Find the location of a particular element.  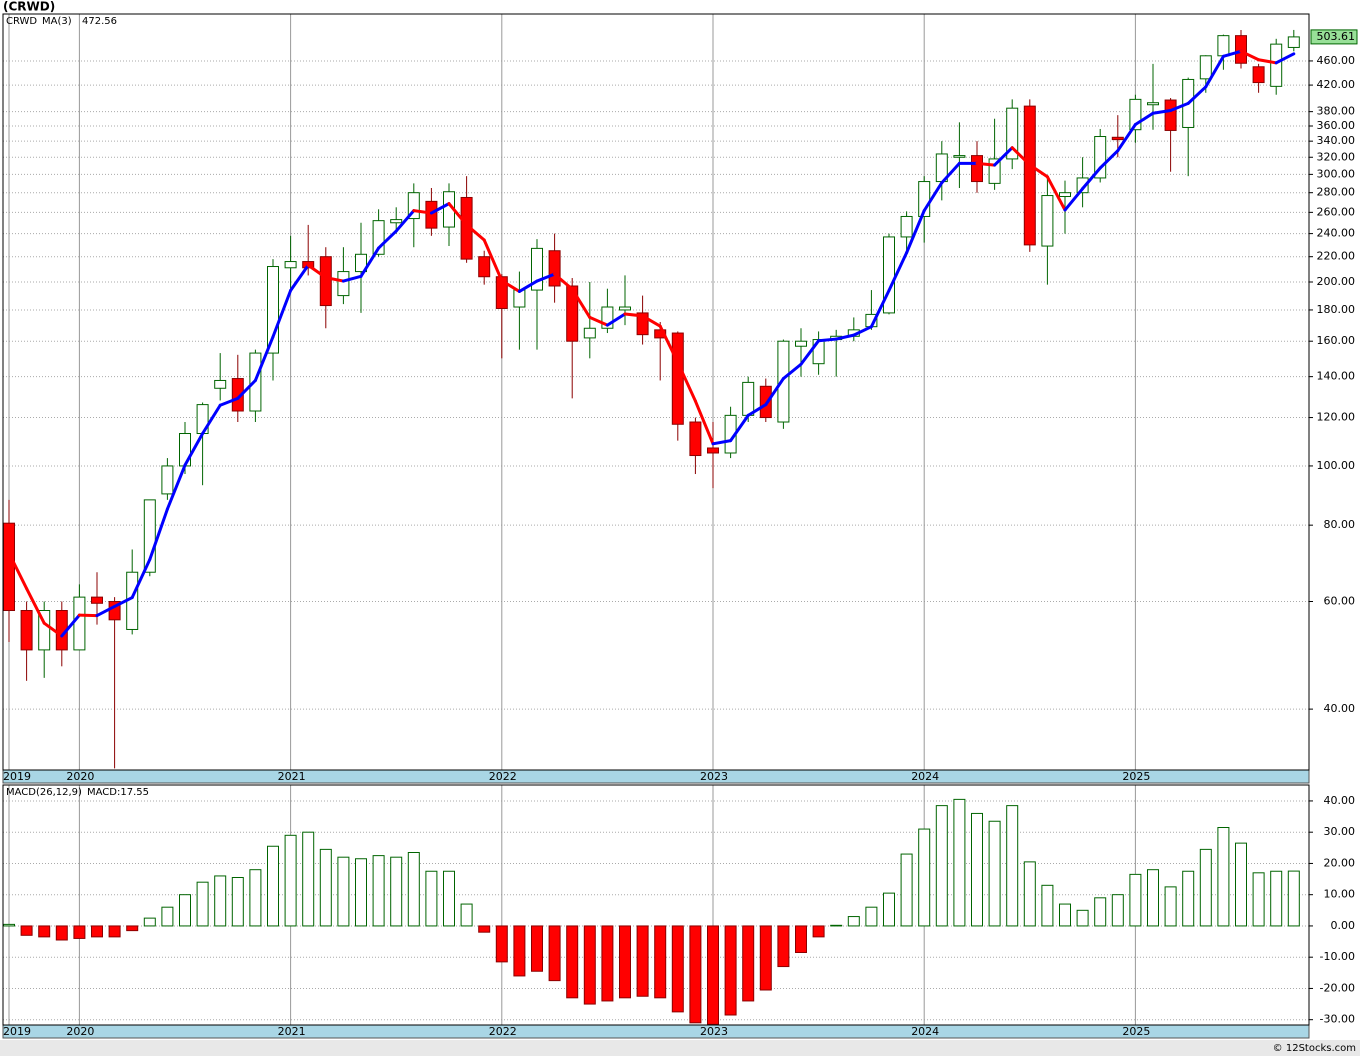

y-tick-label: -10.00 is located at coordinates (1337, 956).